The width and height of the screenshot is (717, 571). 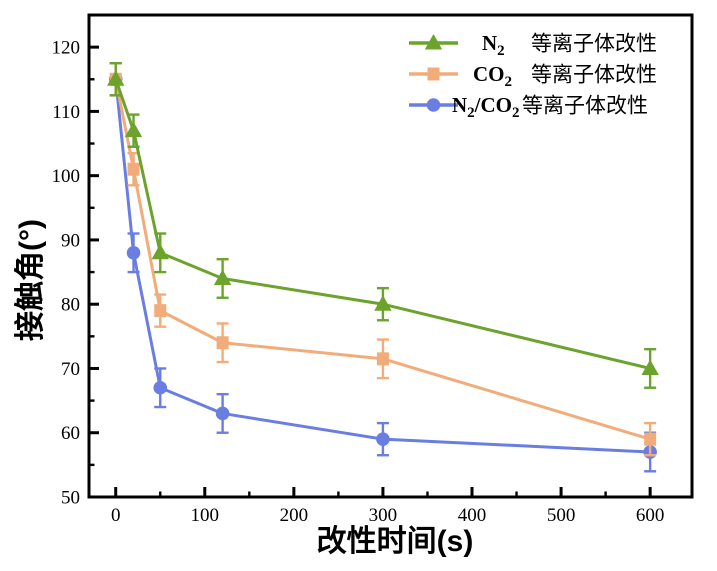 I want to click on y-tick-label: 70, so click(x=70, y=369).